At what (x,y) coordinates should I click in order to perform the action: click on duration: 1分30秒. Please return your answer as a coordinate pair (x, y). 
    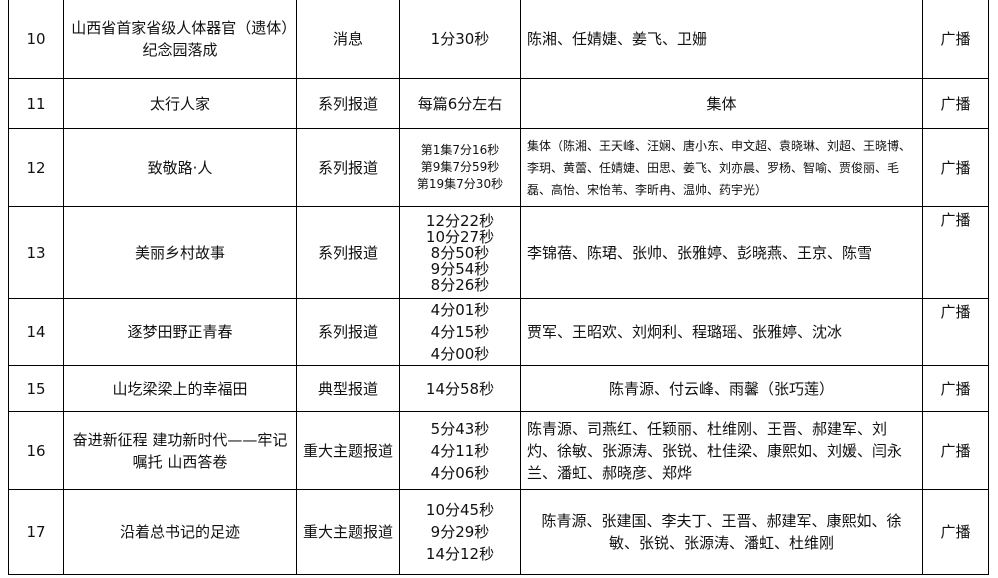
    Looking at the image, I should click on (460, 39).